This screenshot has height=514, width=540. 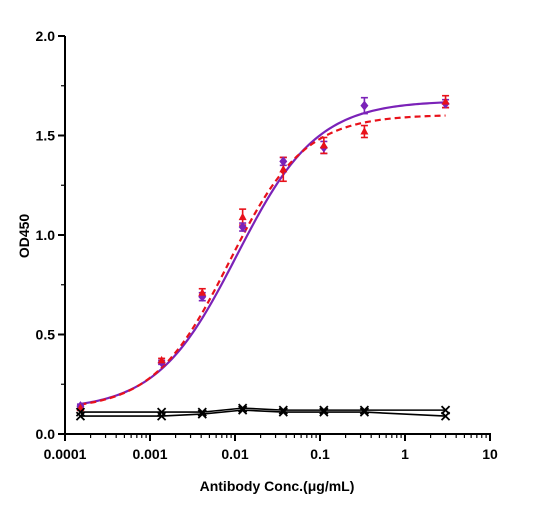 I want to click on y-tick-label: 0.0, so click(x=46, y=434).